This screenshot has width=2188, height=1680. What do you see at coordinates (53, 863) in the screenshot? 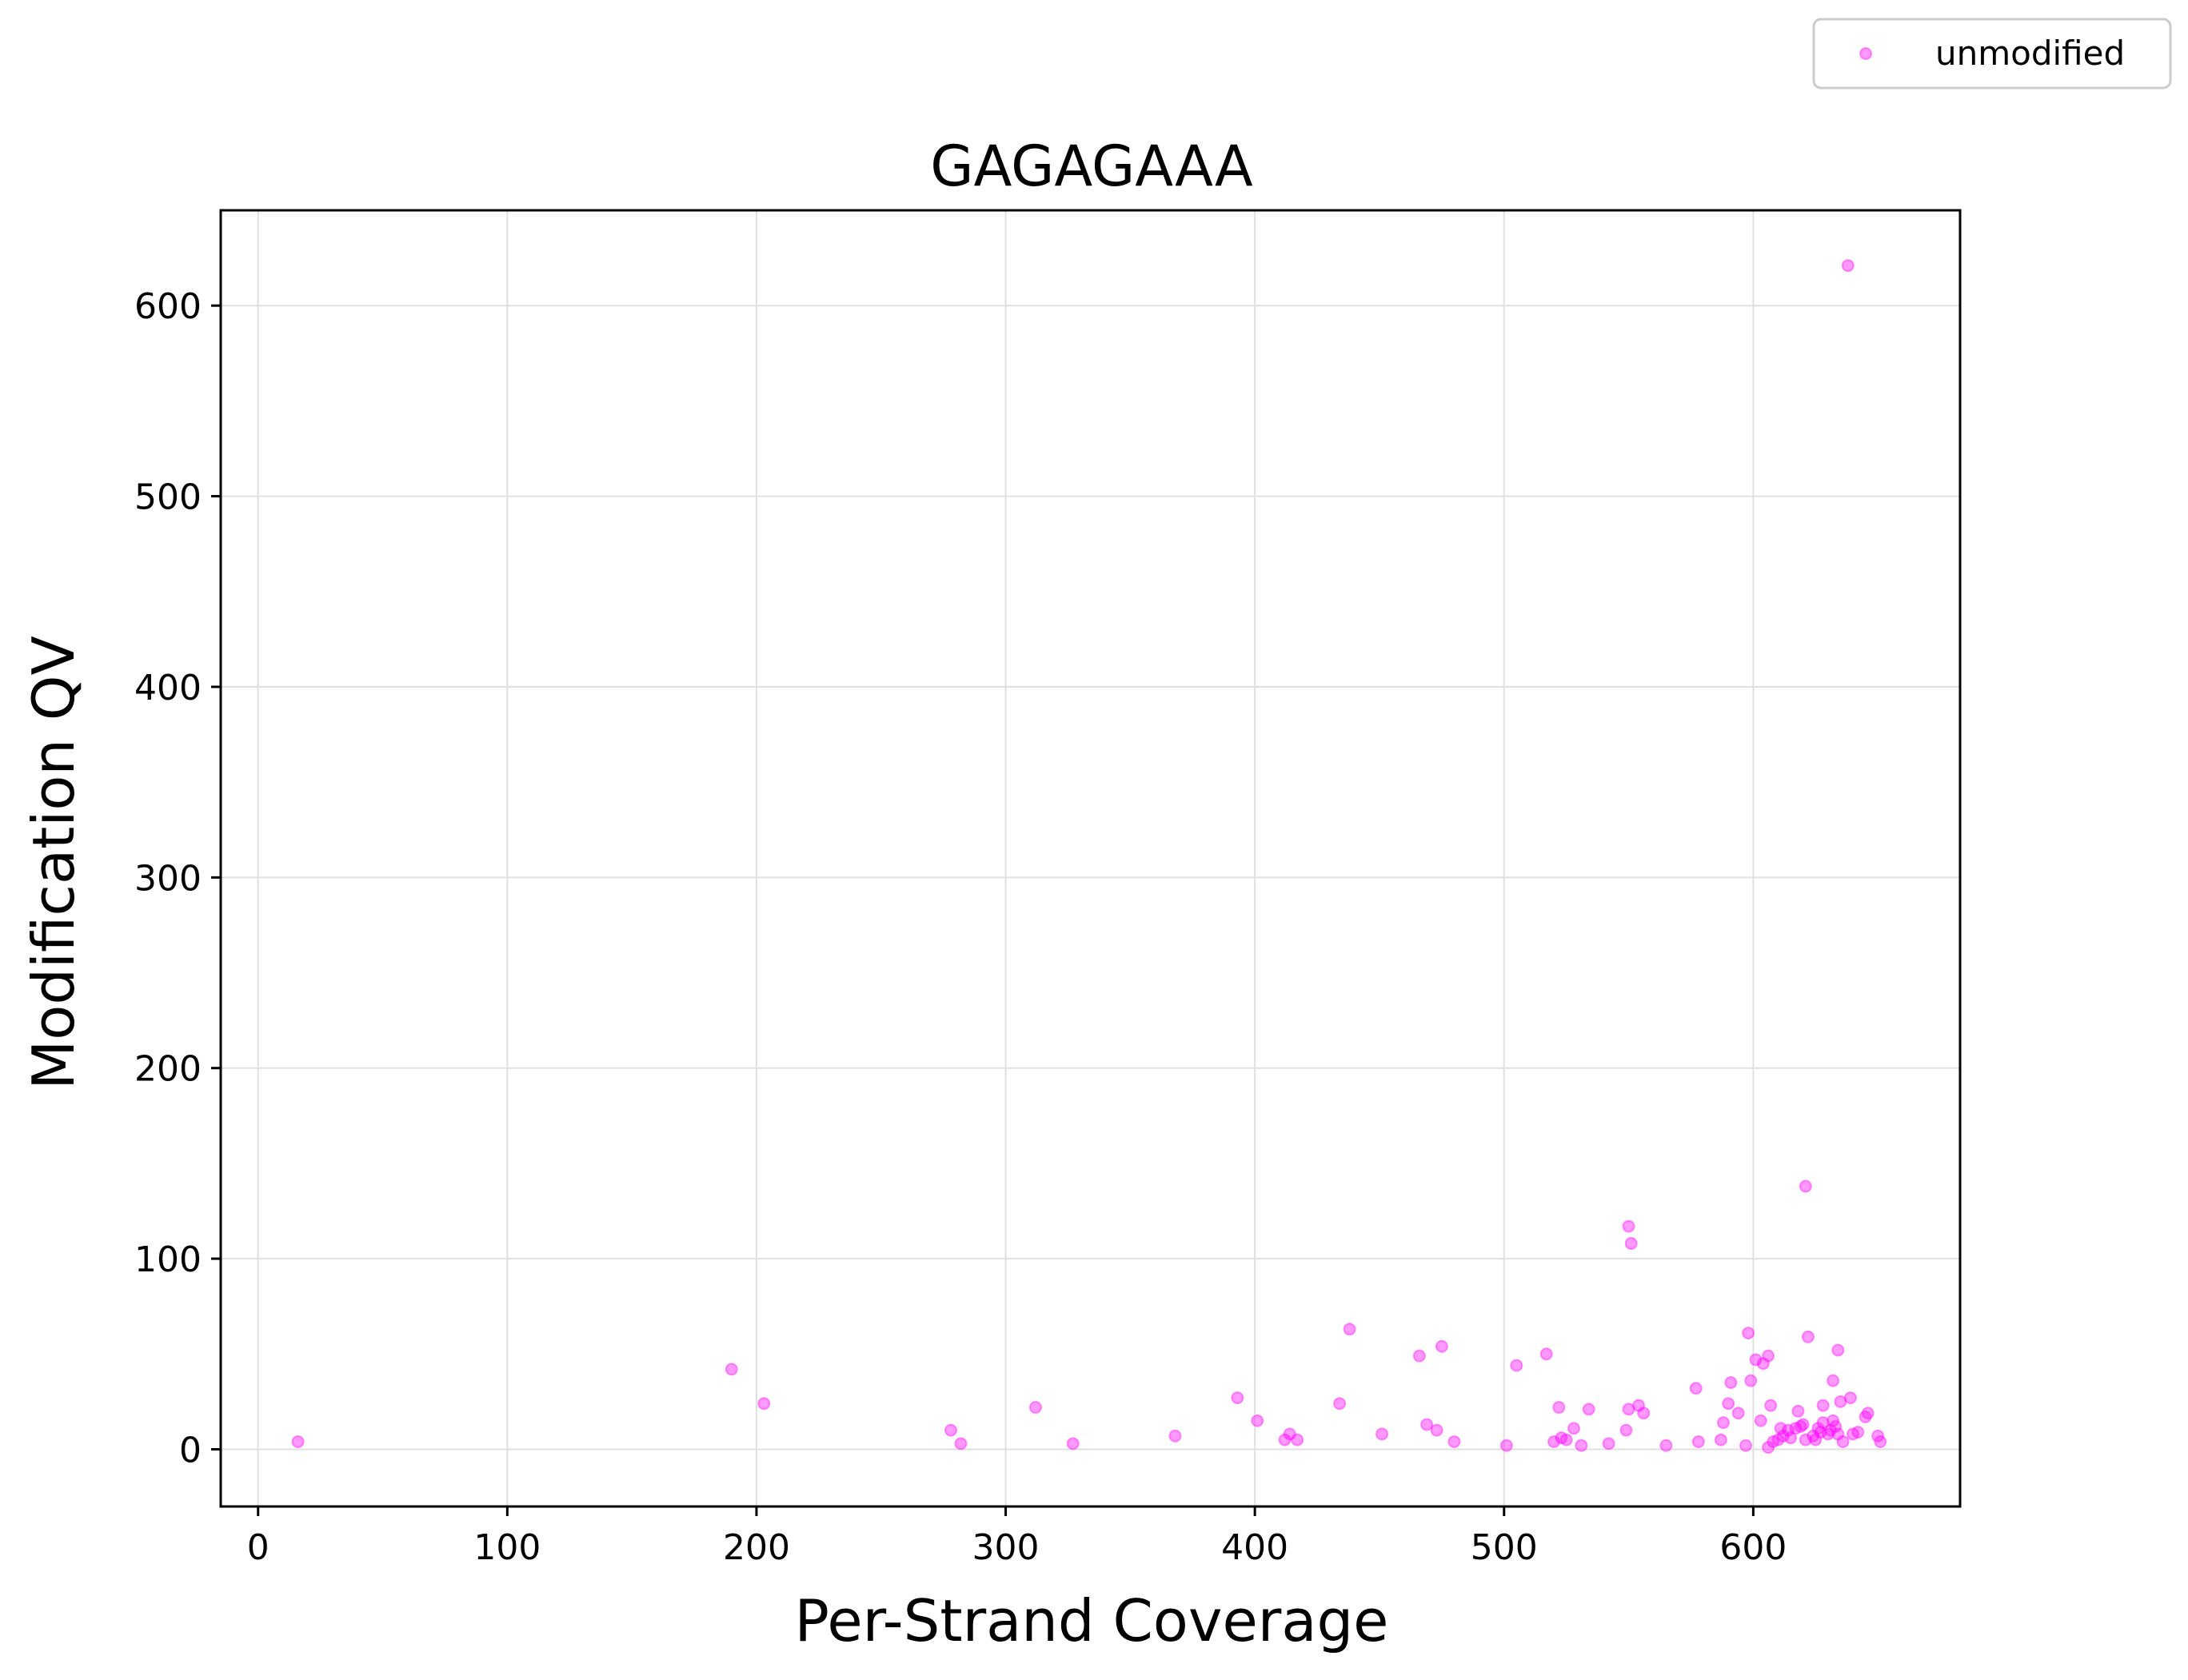
I see `y-axis-title: Modification QV` at bounding box center [53, 863].